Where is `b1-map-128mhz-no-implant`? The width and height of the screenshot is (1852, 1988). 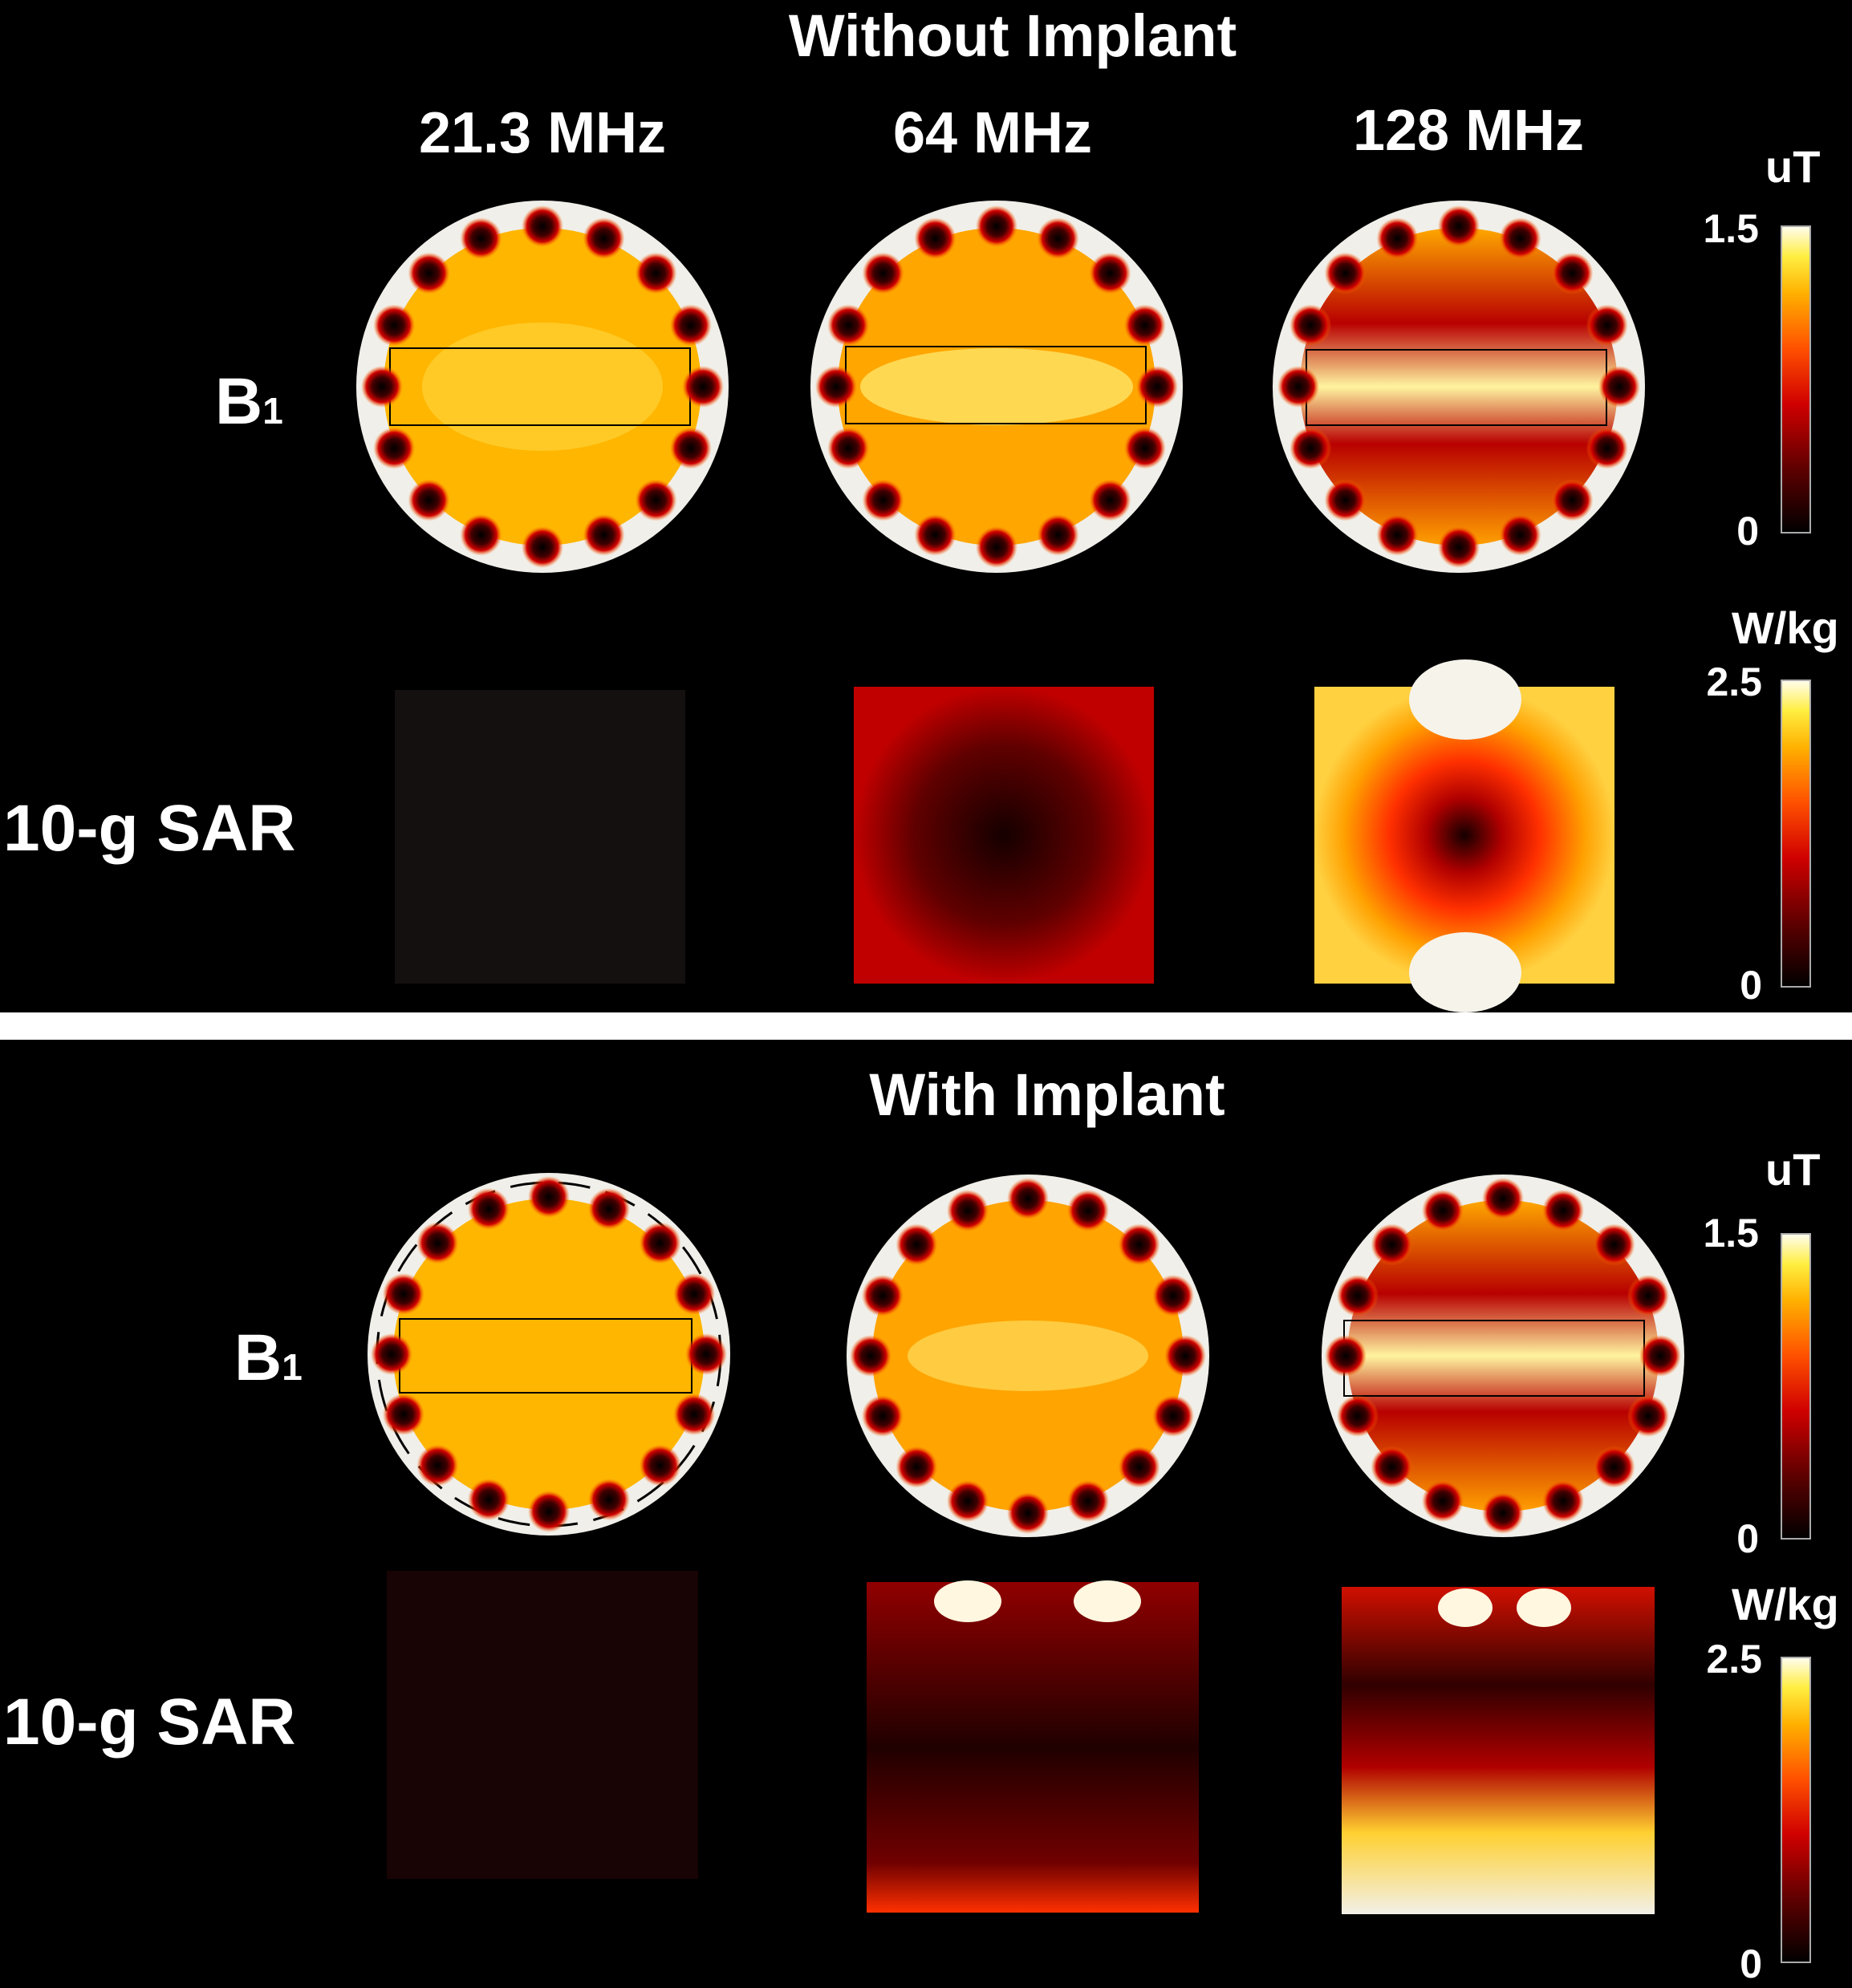
b1-map-128mhz-no-implant is located at coordinates (1459, 387).